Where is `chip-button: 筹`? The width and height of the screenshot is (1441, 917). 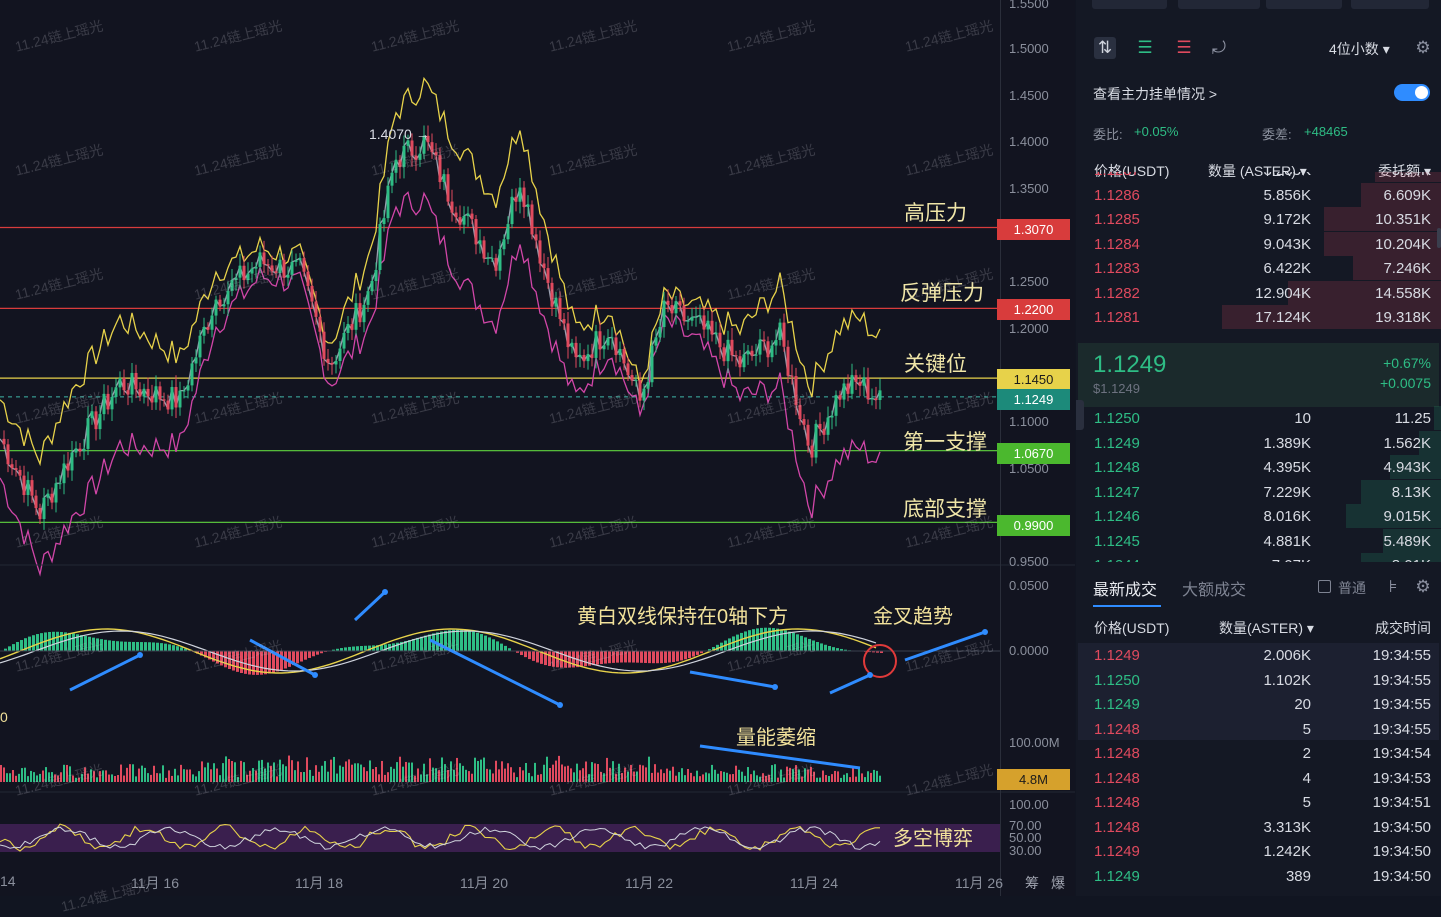
chip-button: 筹 is located at coordinates (1032, 883).